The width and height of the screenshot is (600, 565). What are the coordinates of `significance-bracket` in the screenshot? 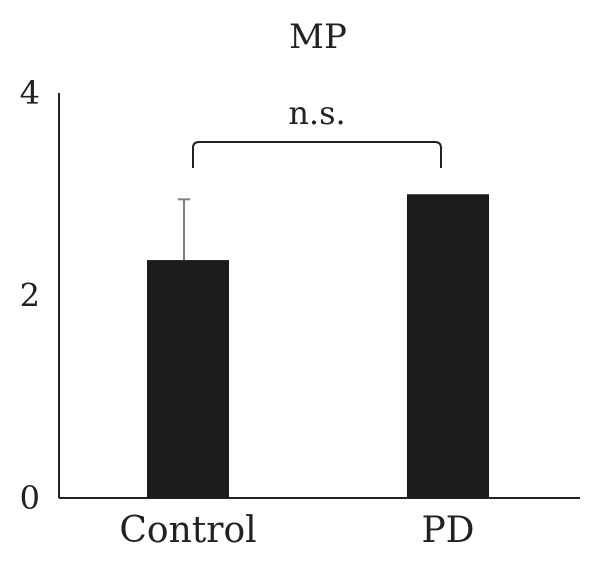 It's located at (317, 154).